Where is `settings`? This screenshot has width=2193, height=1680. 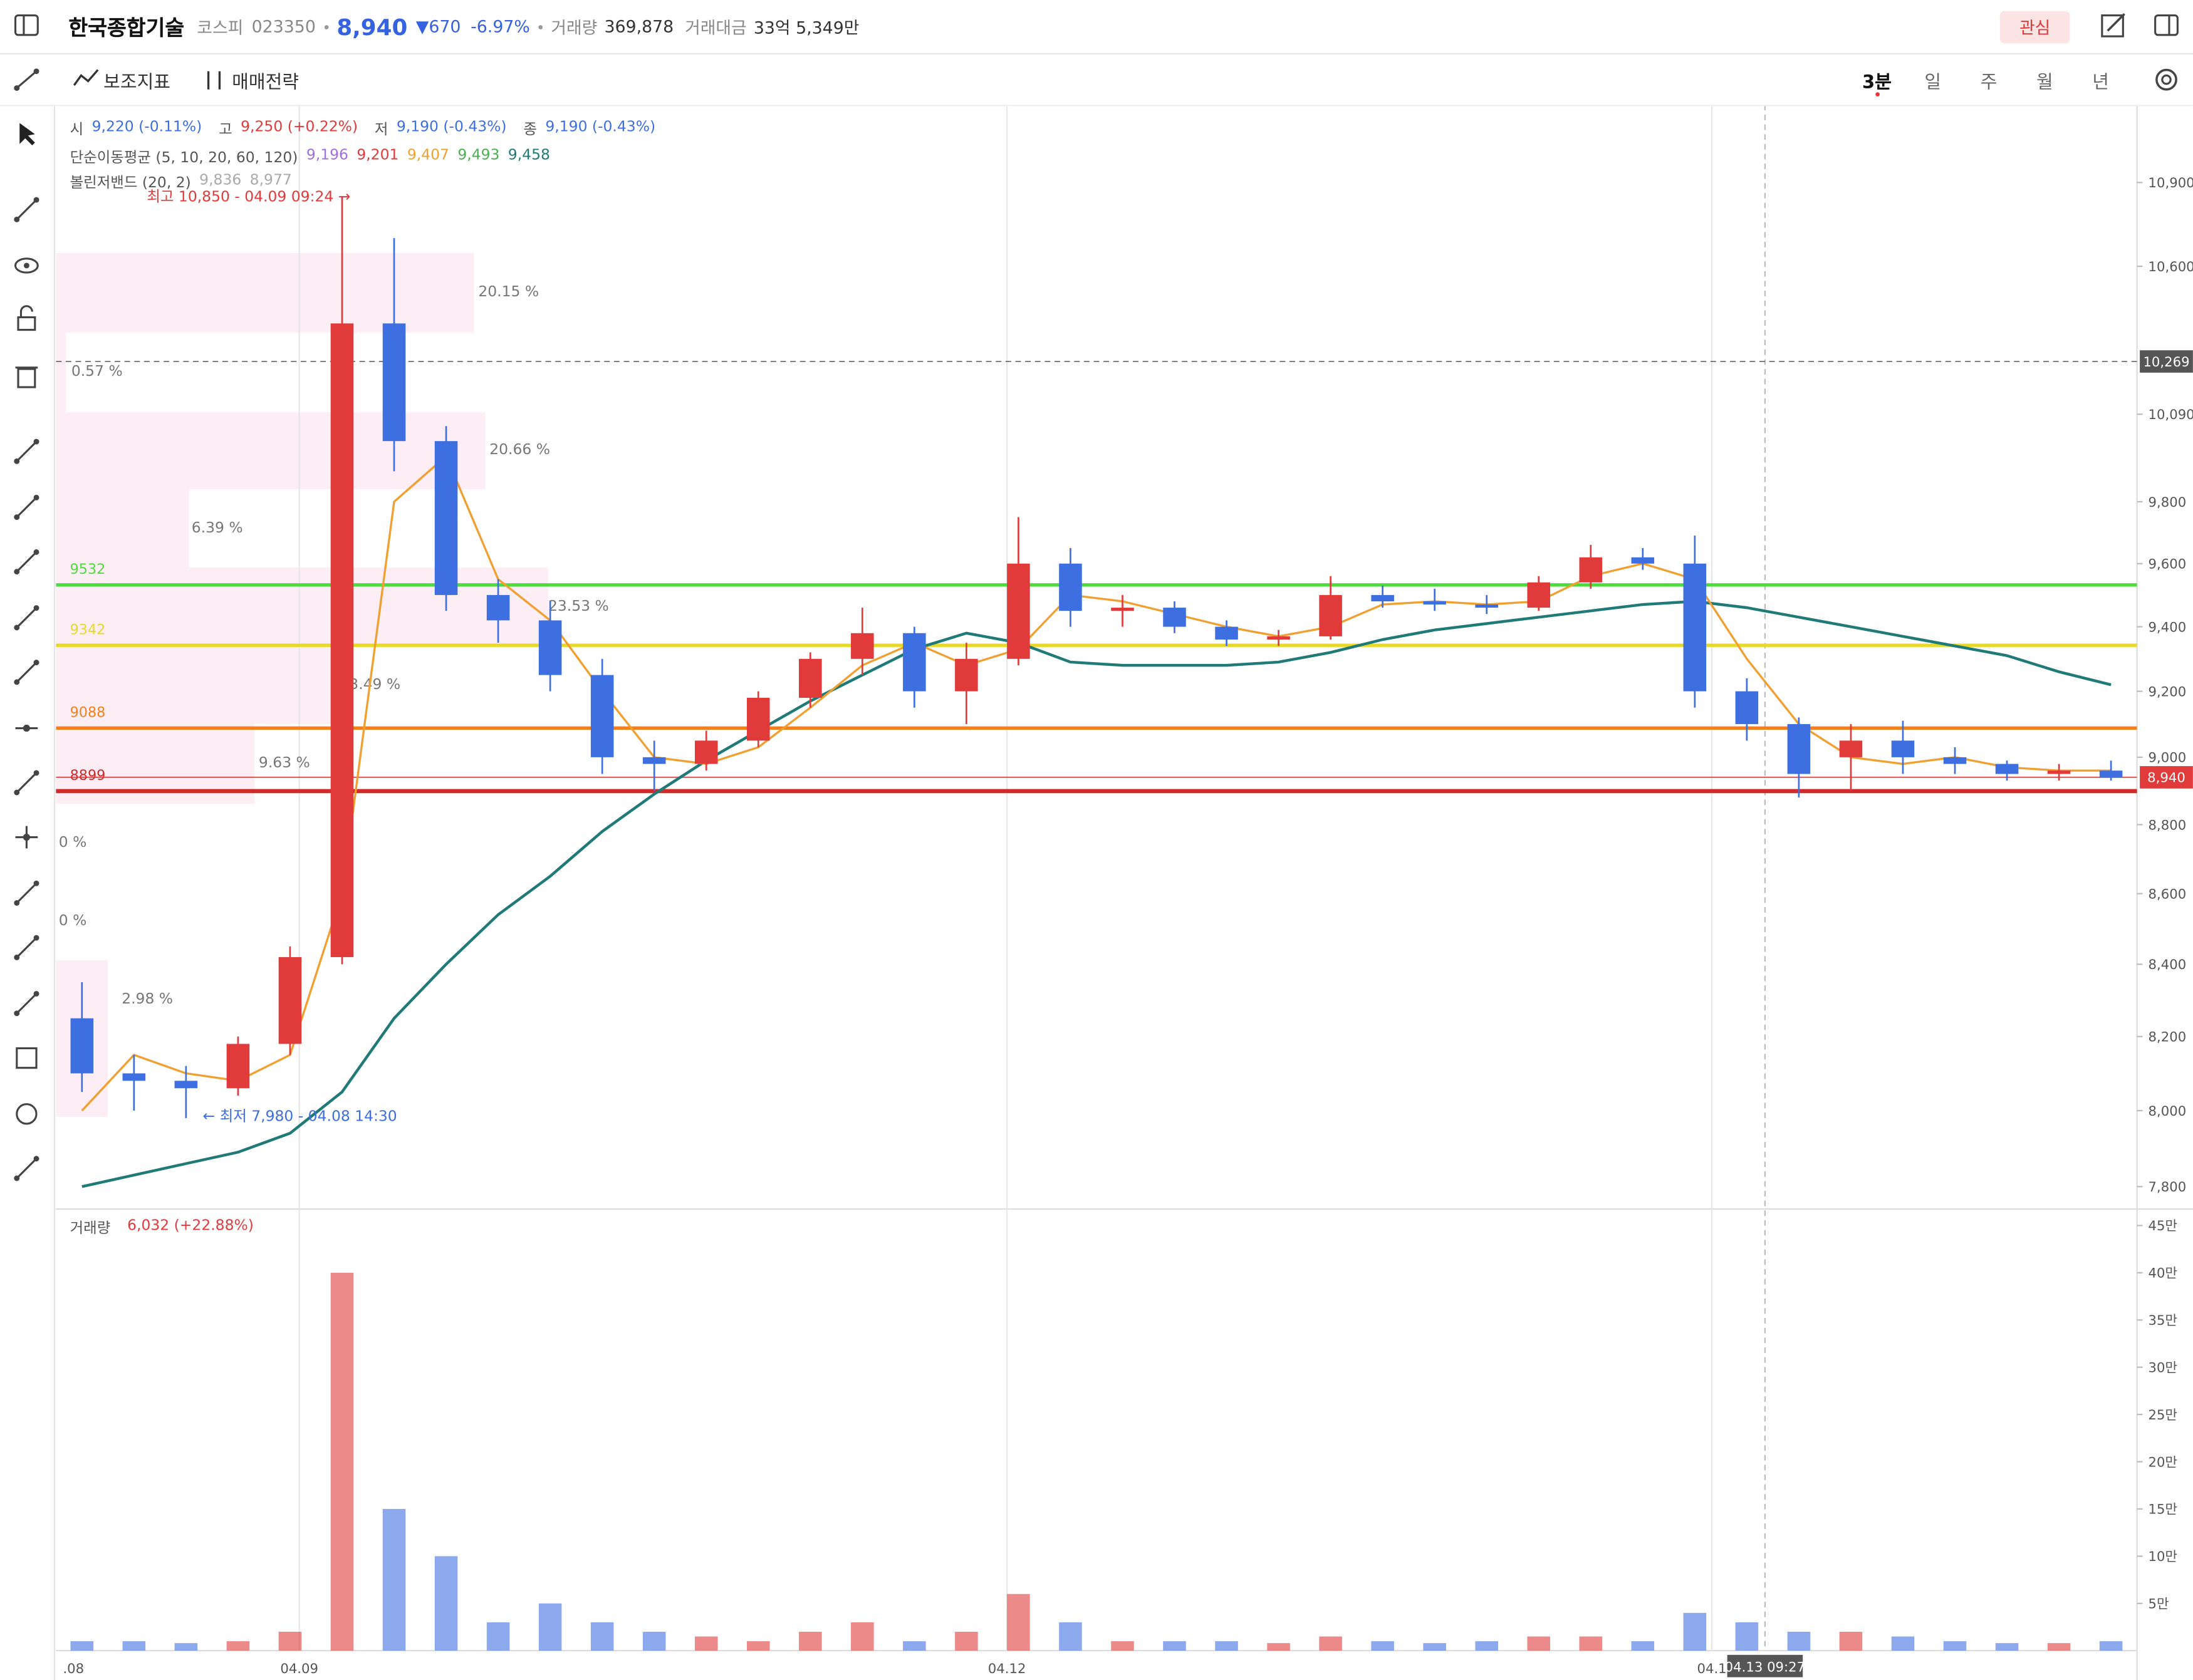 settings is located at coordinates (2166, 80).